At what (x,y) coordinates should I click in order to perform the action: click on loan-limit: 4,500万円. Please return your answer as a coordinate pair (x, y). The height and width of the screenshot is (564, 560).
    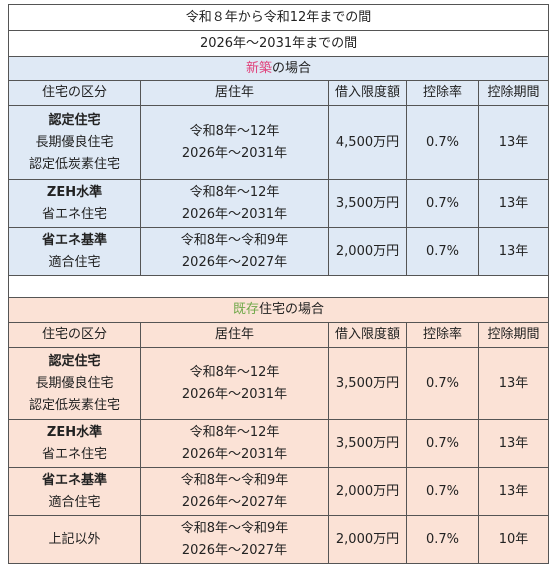
    Looking at the image, I should click on (367, 142).